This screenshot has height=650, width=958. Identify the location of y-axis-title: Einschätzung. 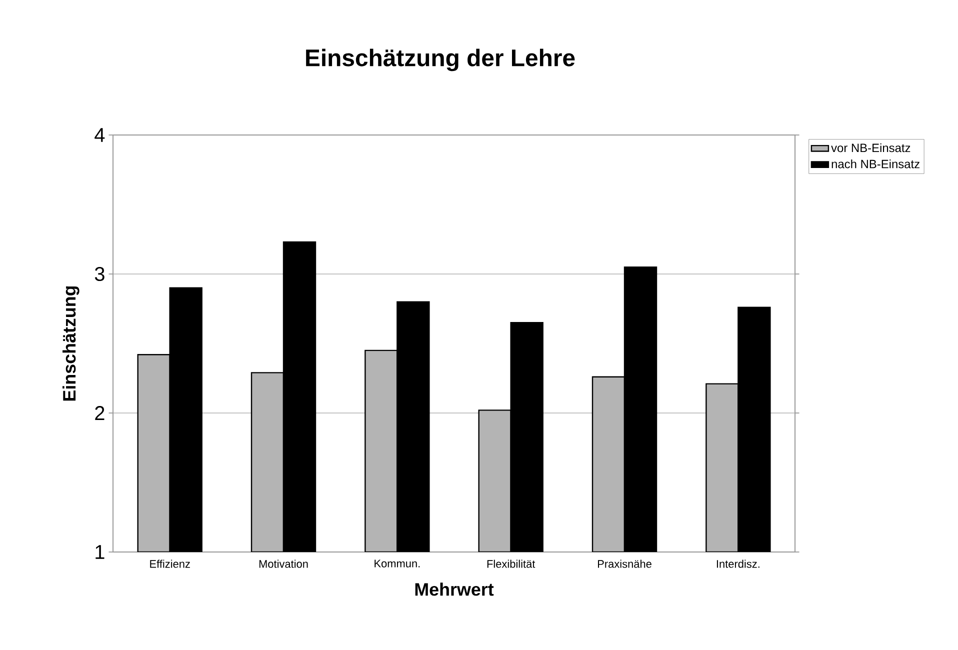
(71, 343).